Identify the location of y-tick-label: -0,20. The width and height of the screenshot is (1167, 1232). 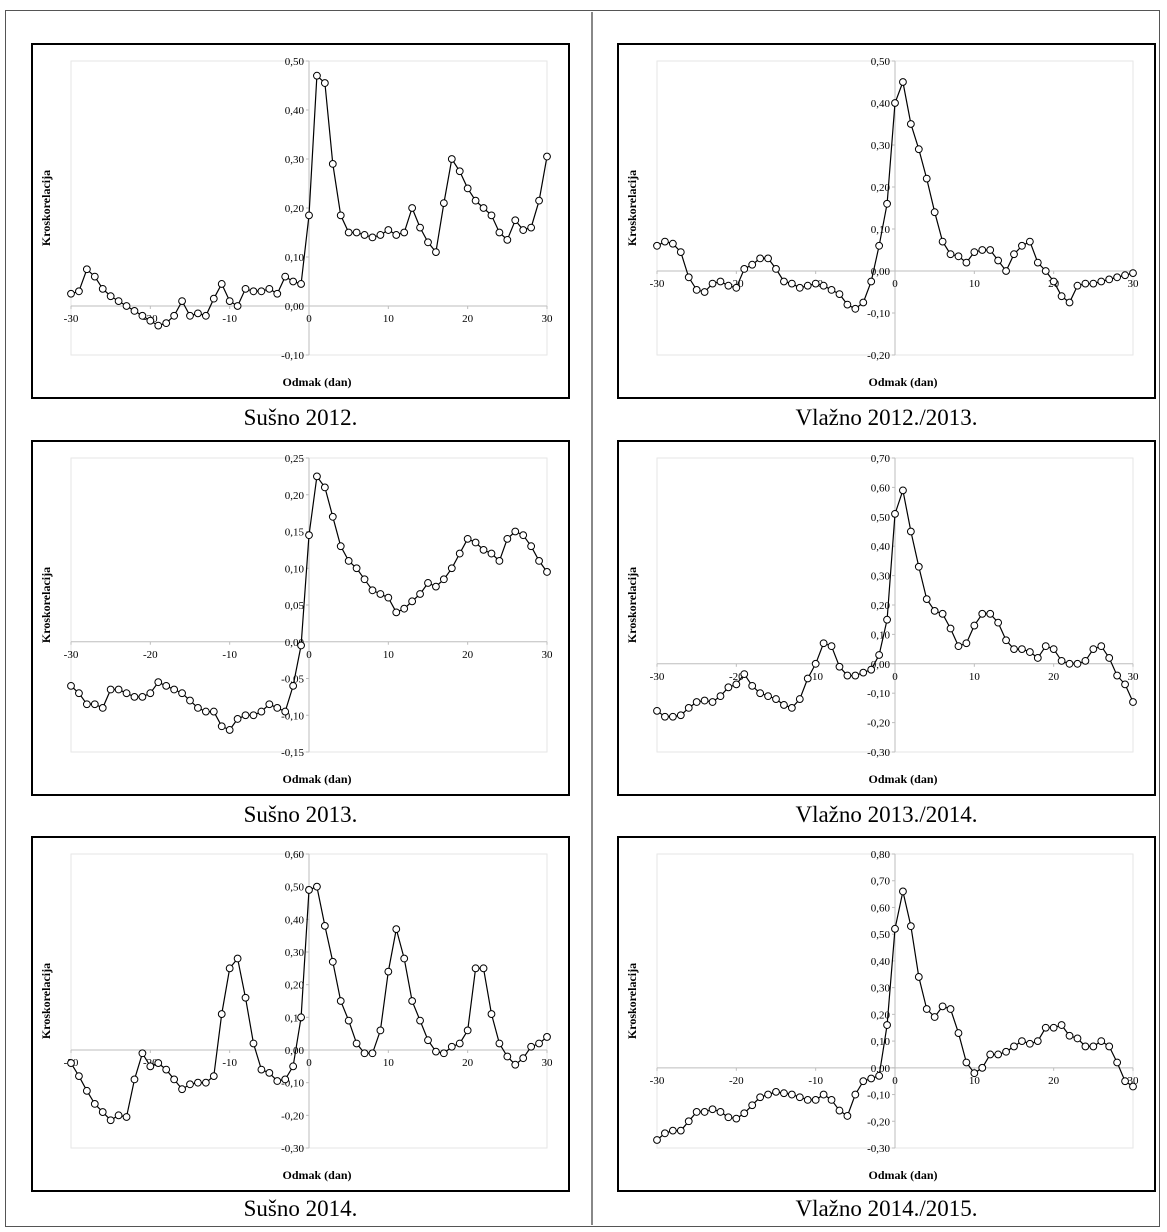
(878, 1122).